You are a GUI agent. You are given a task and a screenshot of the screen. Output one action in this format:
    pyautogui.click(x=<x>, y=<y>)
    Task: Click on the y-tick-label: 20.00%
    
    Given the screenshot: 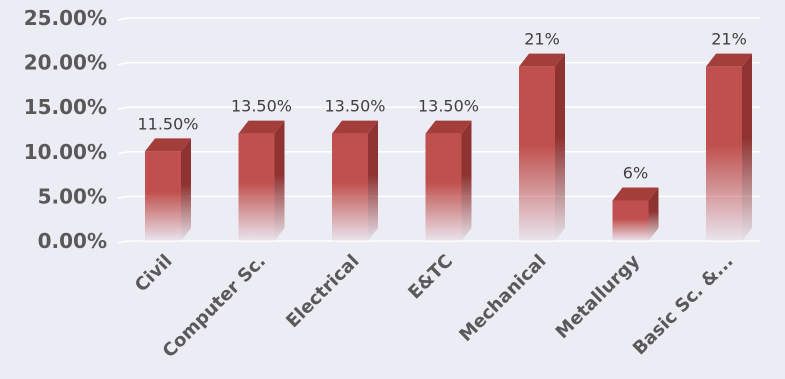 What is the action you would take?
    pyautogui.click(x=65, y=63)
    